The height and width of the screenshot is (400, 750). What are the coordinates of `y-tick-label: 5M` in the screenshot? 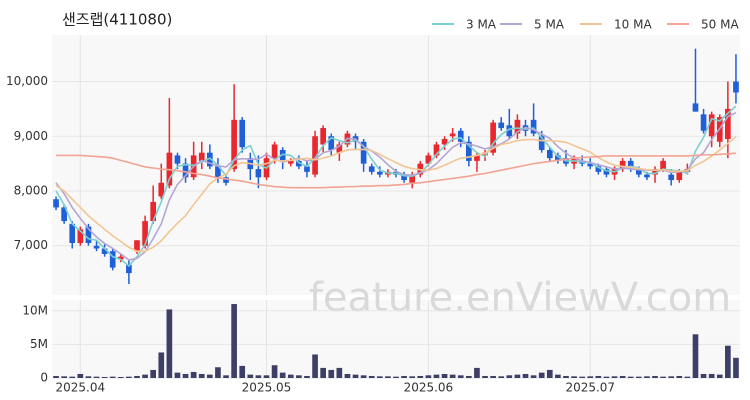 It's located at (39, 344).